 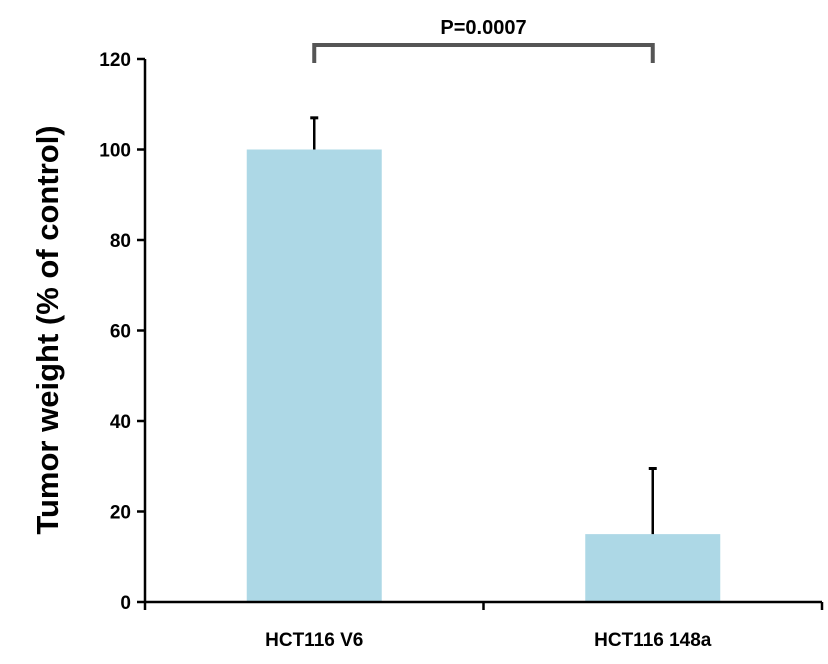 I want to click on x-tick-label: HCT116 V6, so click(x=314, y=640).